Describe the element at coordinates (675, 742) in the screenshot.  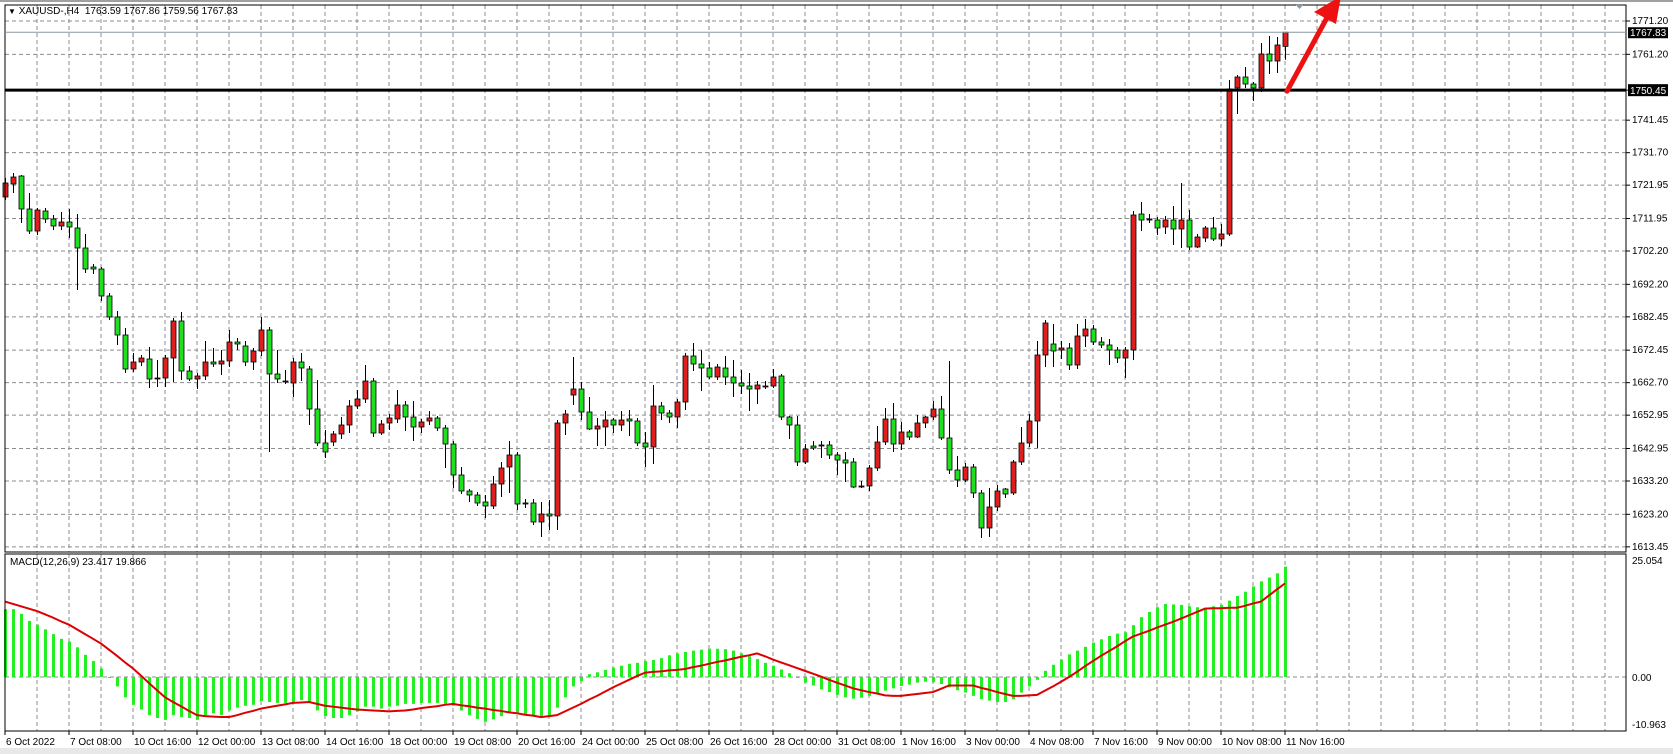
I see `time-axis-label: 25 Oct 08:00` at that location.